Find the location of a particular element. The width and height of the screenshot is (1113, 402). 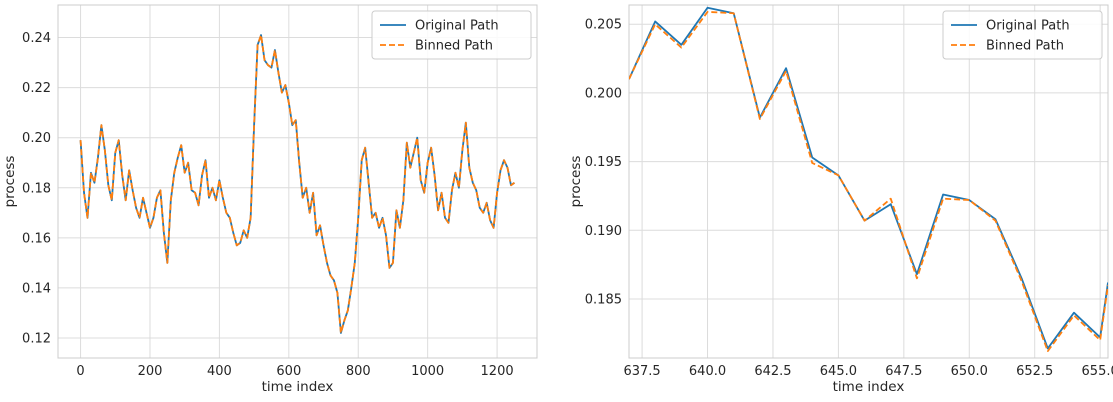

x-tick-label: 1200 is located at coordinates (497, 371).